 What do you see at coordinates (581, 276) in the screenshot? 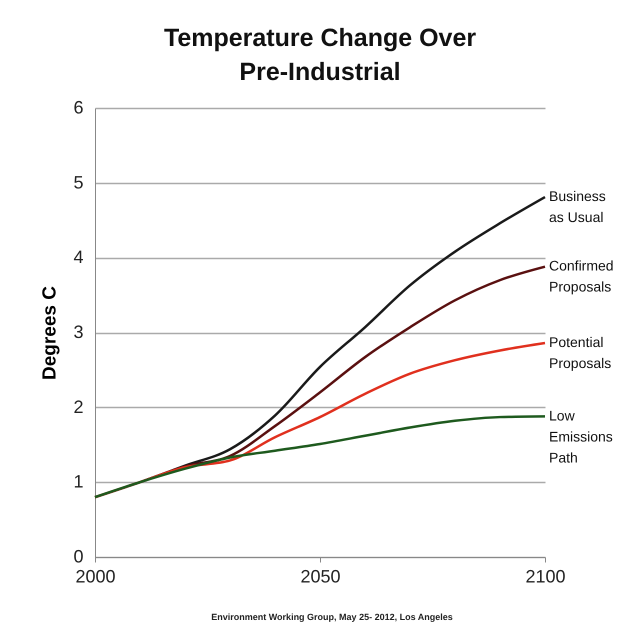
I see `series-label: Confirmed Proposals` at bounding box center [581, 276].